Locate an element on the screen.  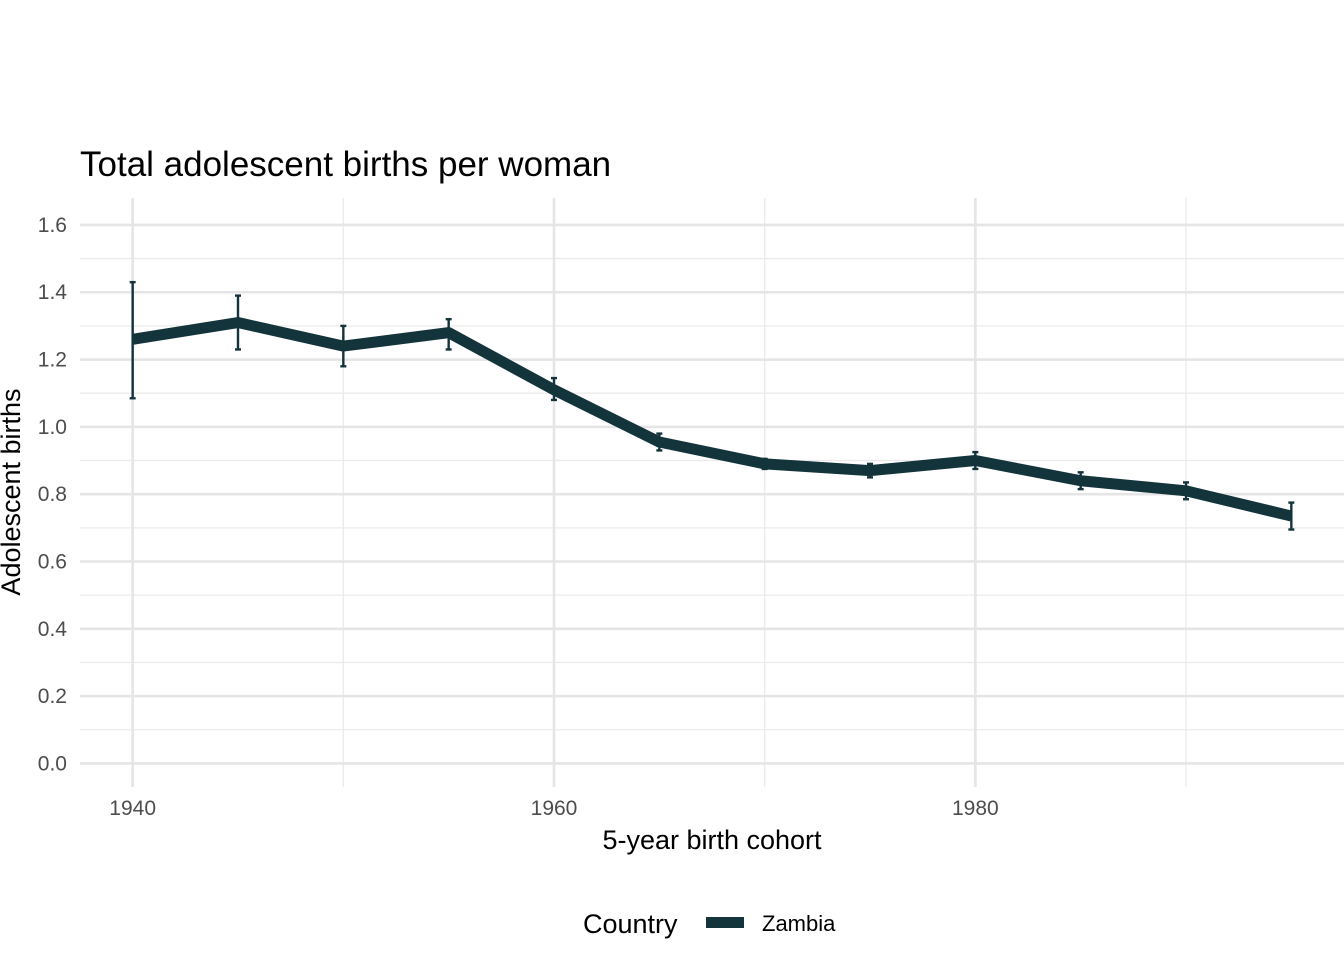
y-axis-title: Adolescent births is located at coordinates (13, 491).